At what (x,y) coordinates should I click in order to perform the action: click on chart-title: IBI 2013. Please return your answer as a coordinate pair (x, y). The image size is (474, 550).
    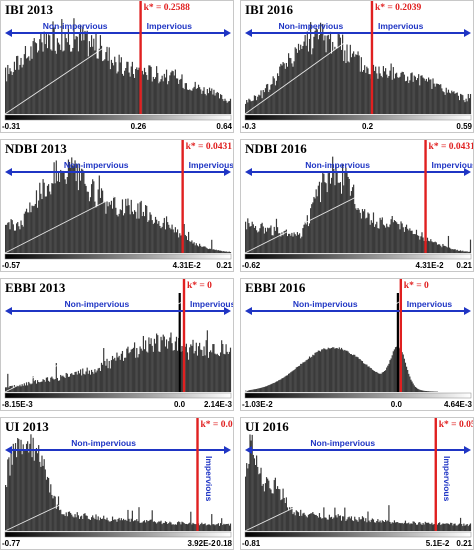
    Looking at the image, I should click on (29, 10).